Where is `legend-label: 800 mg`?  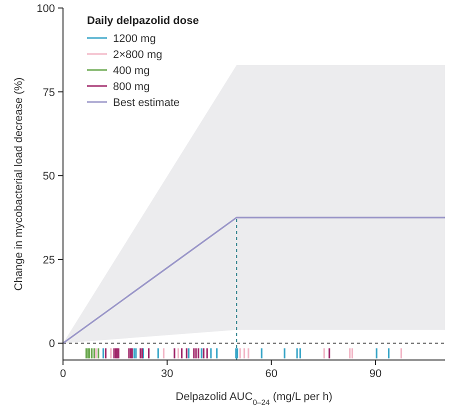
legend-label: 800 mg is located at coordinates (131, 87).